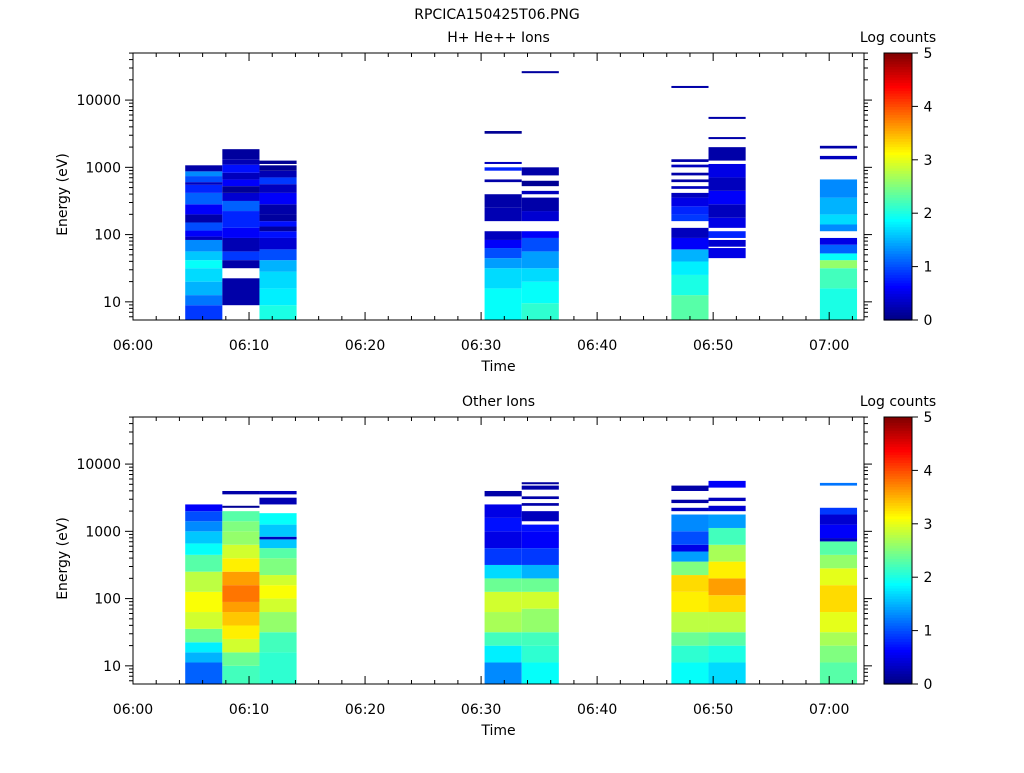  What do you see at coordinates (540, 72) in the screenshot?
I see `cell-col5-band12` at bounding box center [540, 72].